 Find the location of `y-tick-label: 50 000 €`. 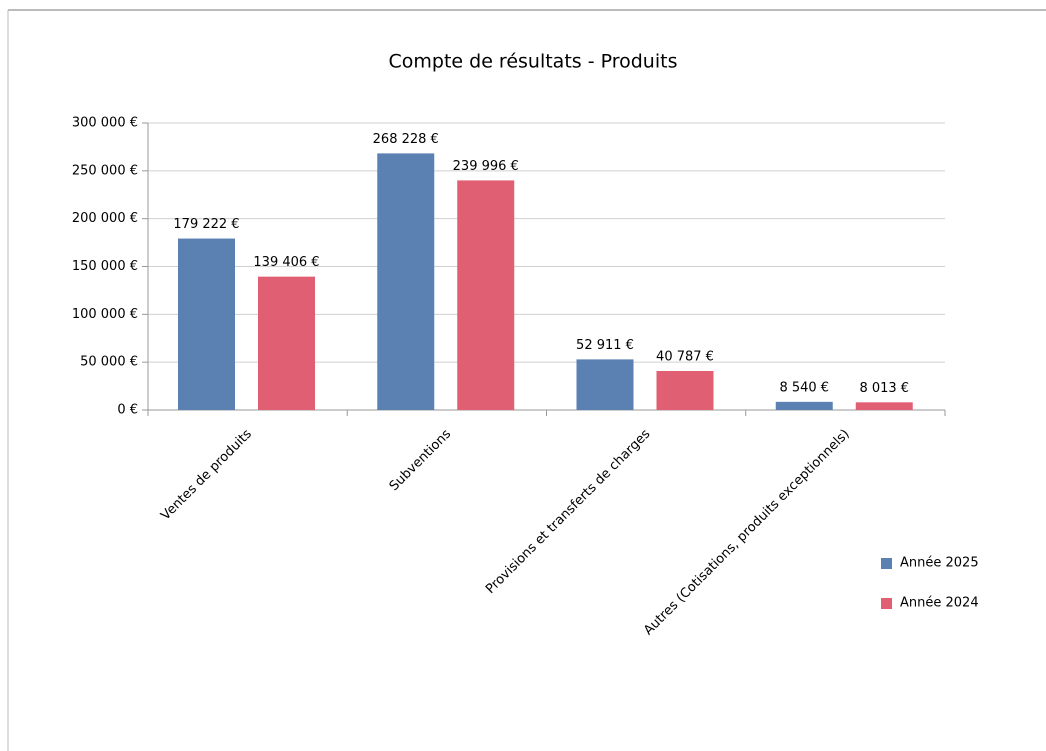

y-tick-label: 50 000 € is located at coordinates (109, 362).